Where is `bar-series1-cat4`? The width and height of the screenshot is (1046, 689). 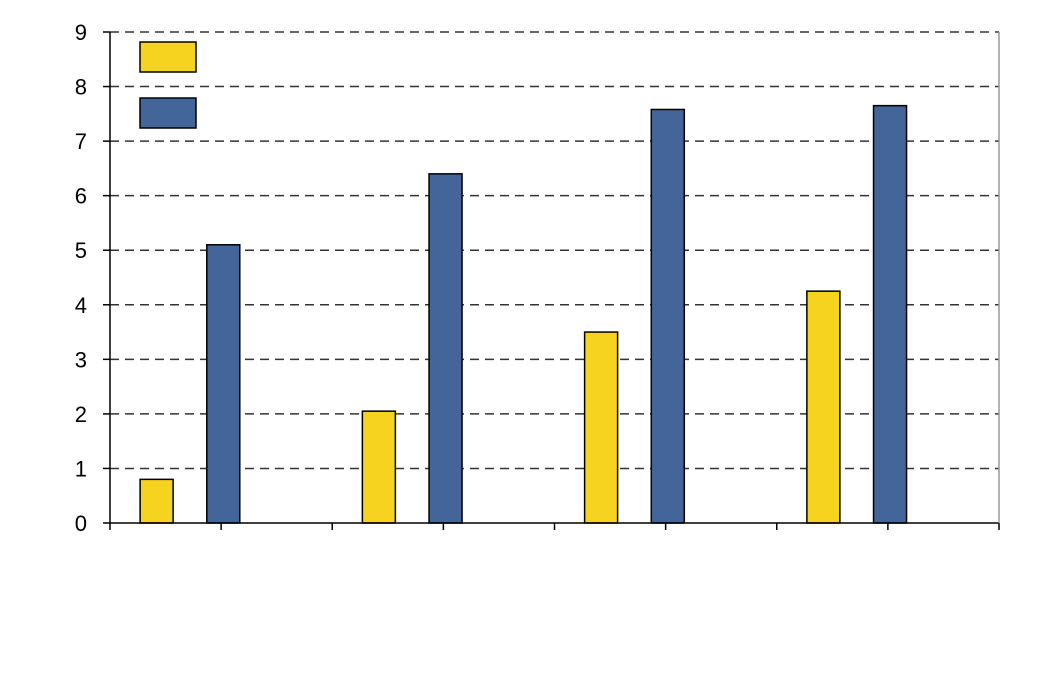
bar-series1-cat4 is located at coordinates (823, 407).